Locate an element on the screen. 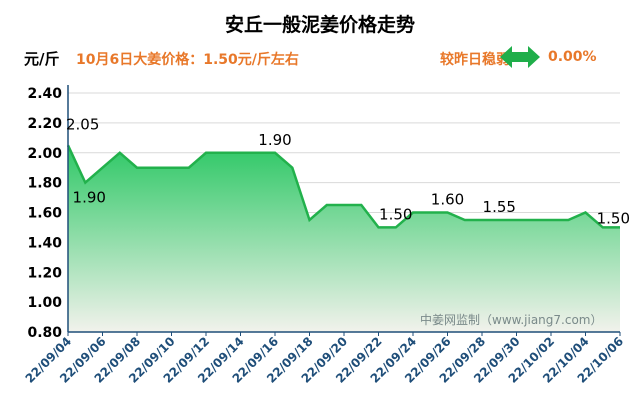  y-tick-label: 1.20 is located at coordinates (44, 273).